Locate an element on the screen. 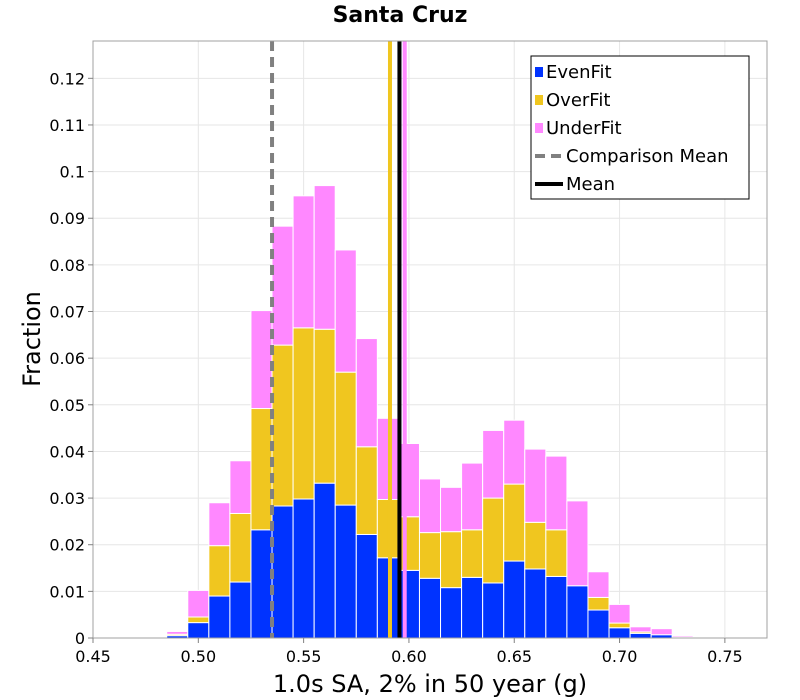  y-tick-label: 0.09 is located at coordinates (67, 218).